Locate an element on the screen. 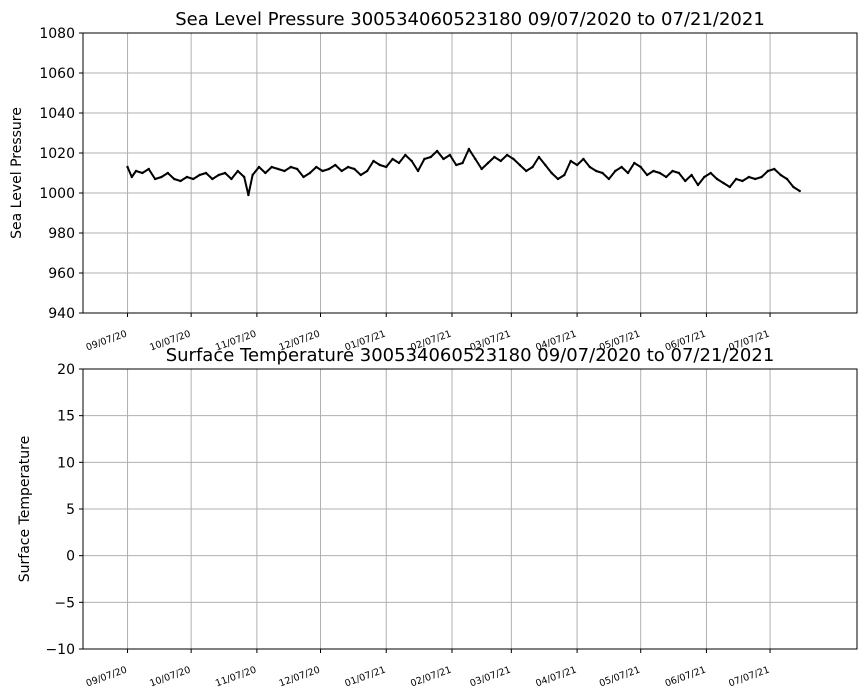 The width and height of the screenshot is (867, 695). pressure-y-axis-label: Sea Level Pressure is located at coordinates (17, 173).